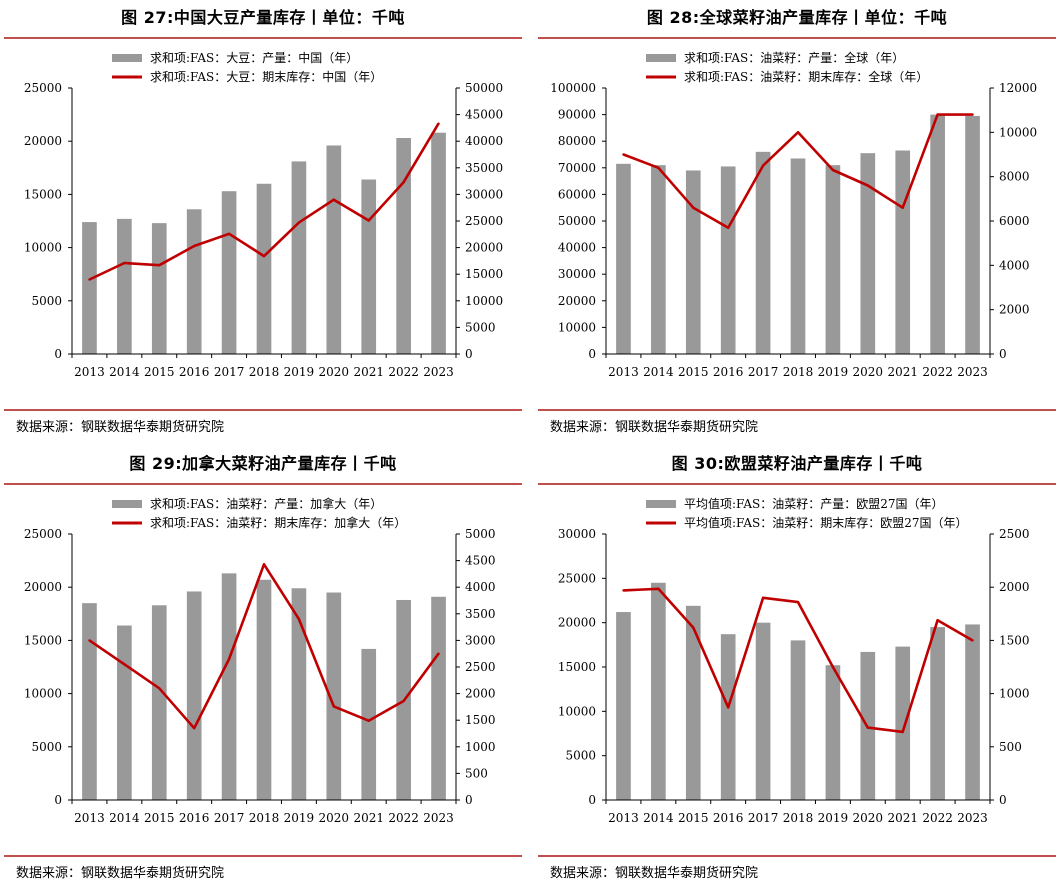 This screenshot has width=1058, height=888. I want to click on line-point-2020, so click(868, 727).